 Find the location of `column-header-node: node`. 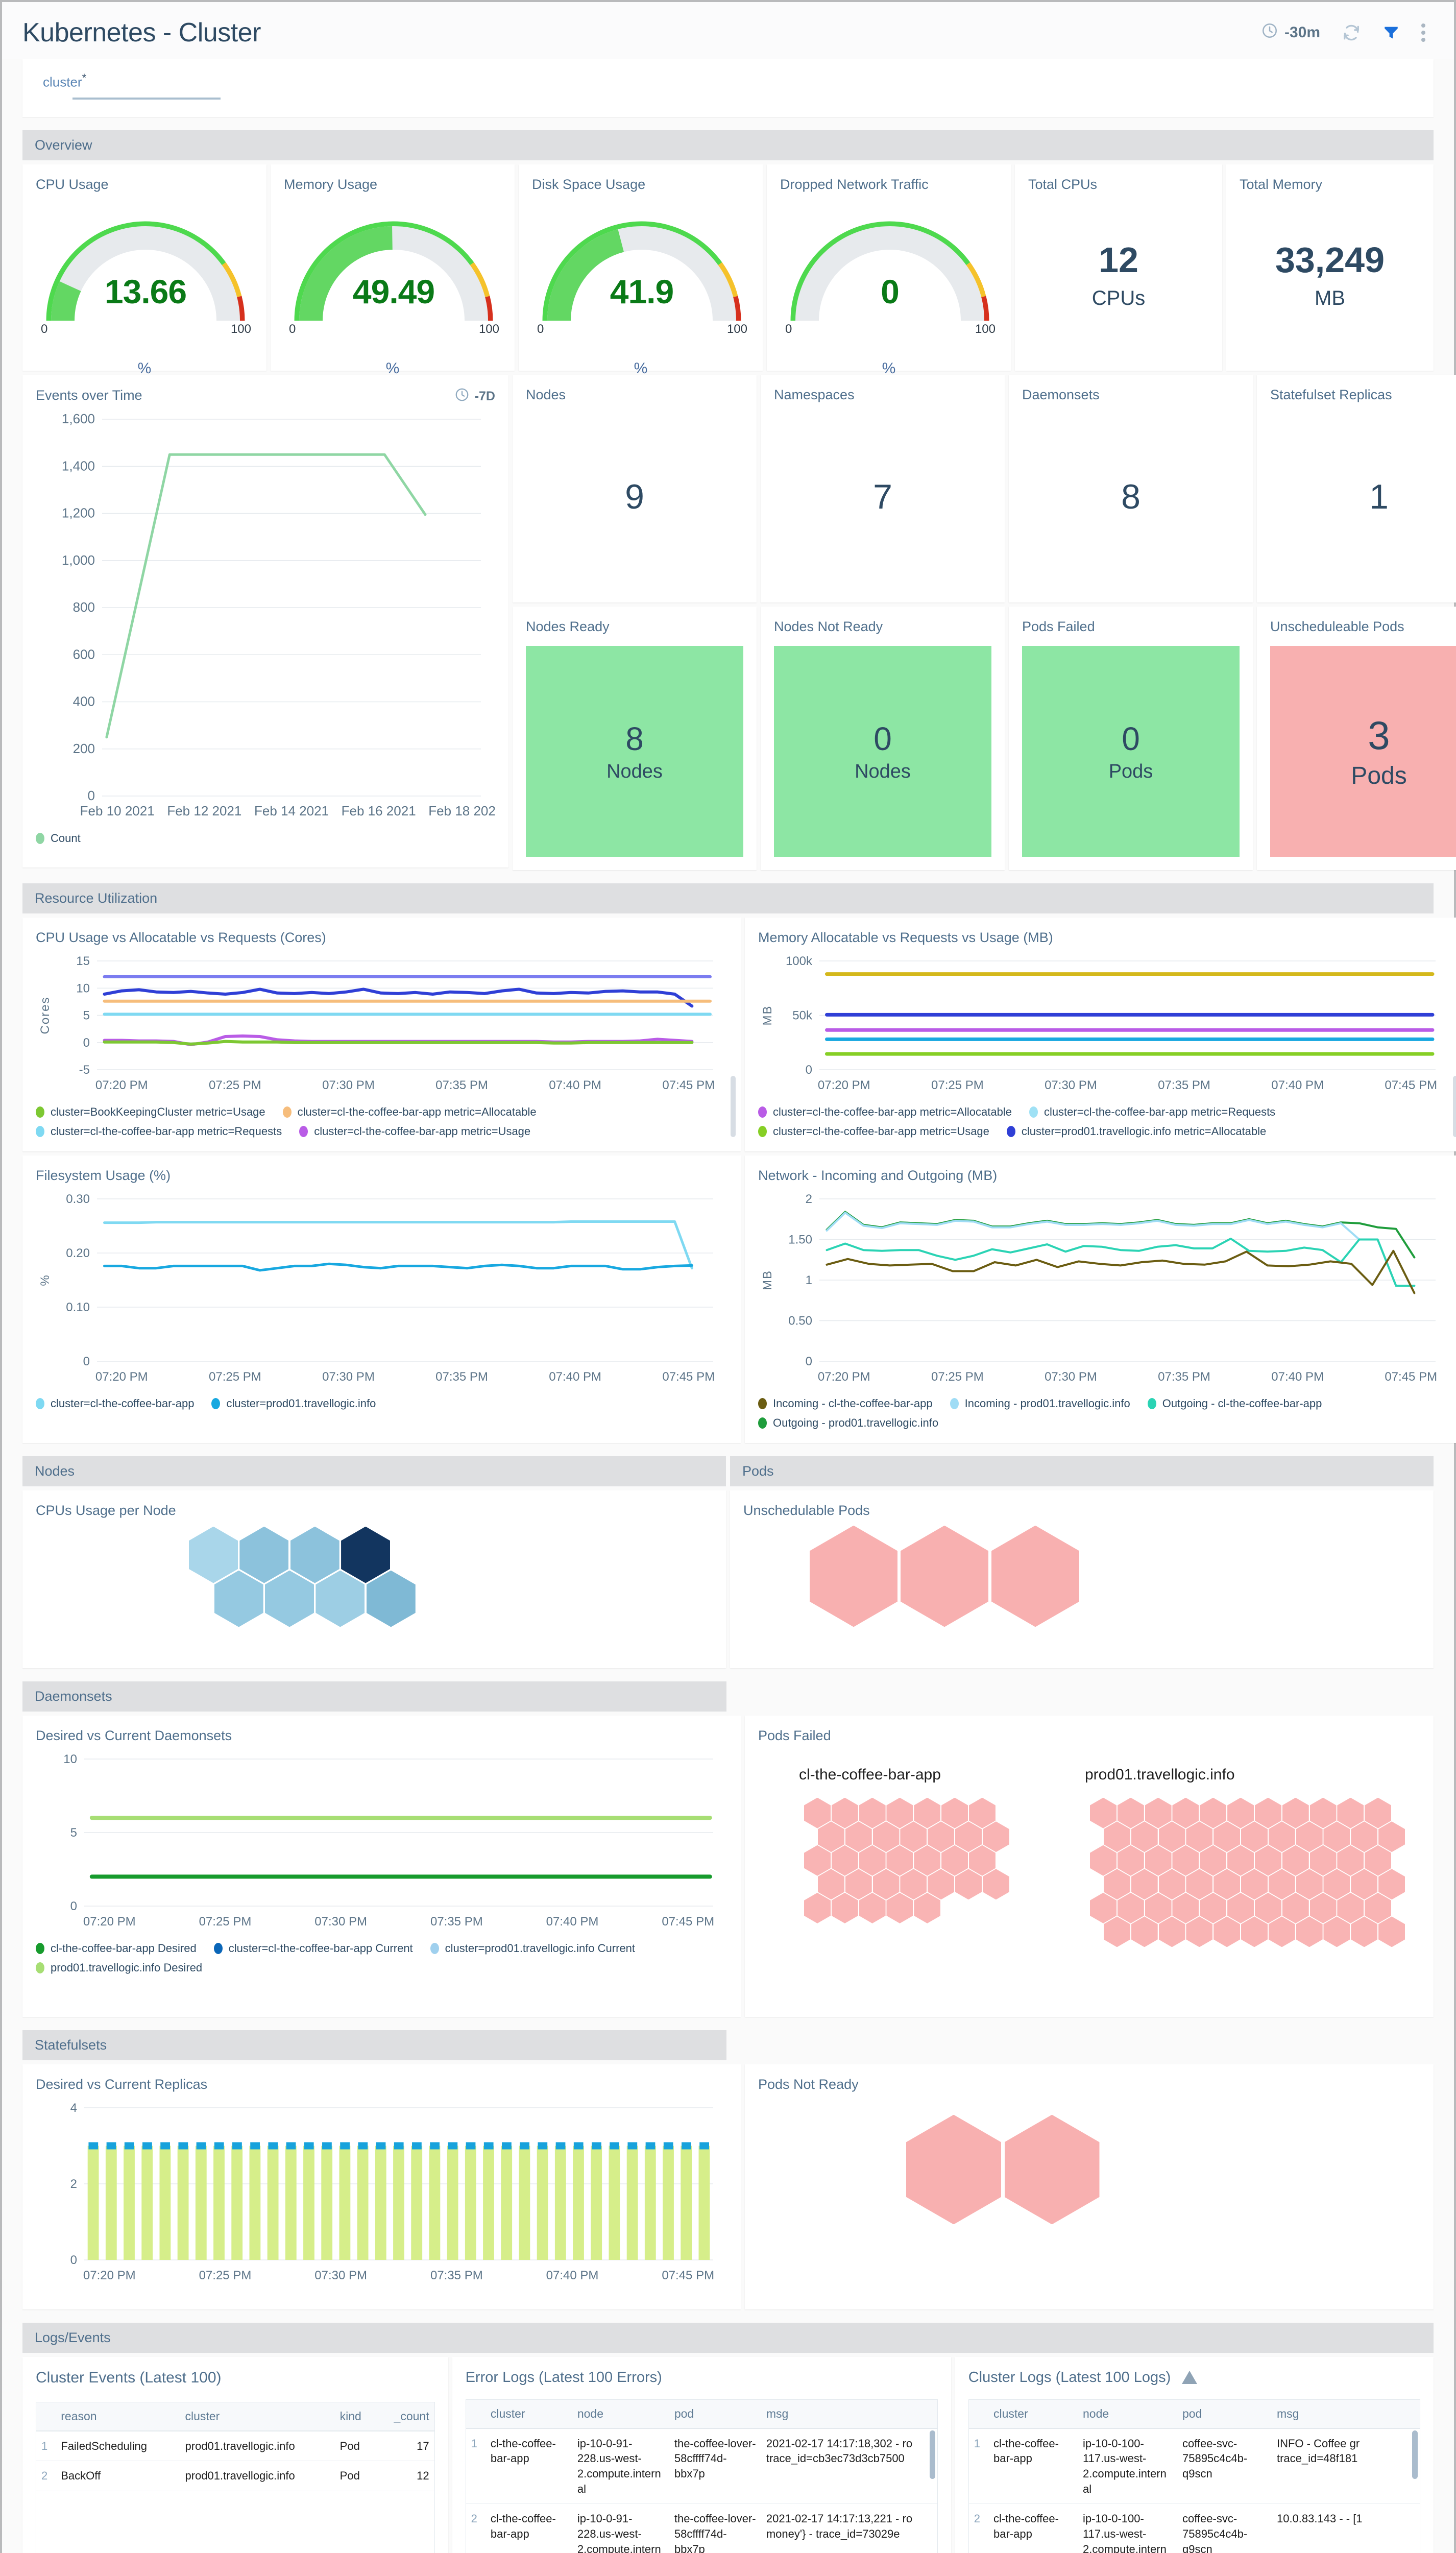

column-header-node: node is located at coordinates (620, 2414).